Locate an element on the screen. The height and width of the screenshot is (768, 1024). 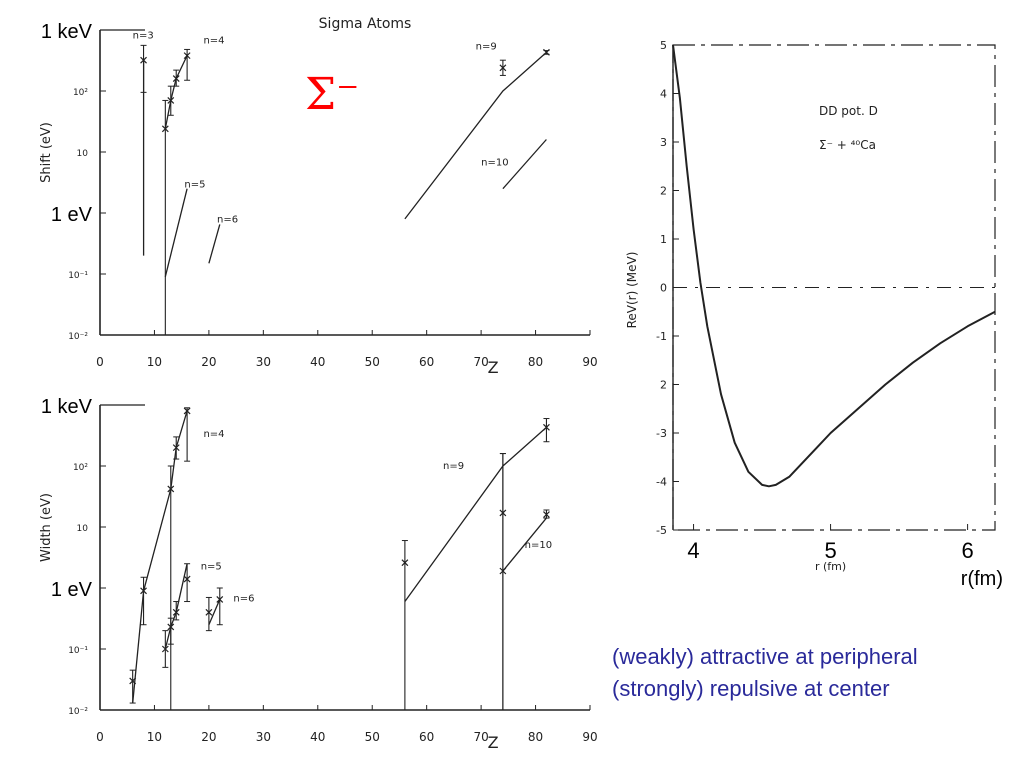
x-tick-label: 4 is located at coordinates (693, 550).